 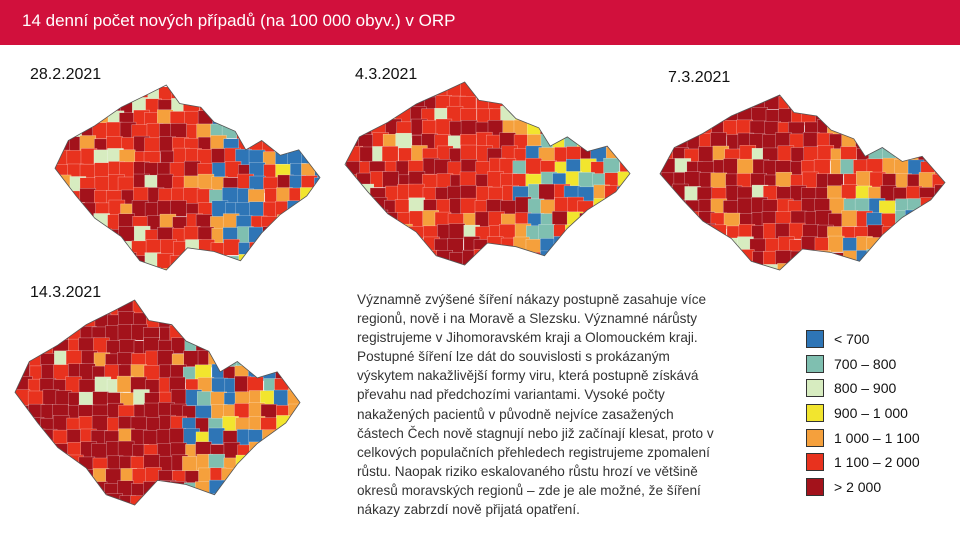 I want to click on legend-item: 1 000 – 1 100, so click(x=863, y=437).